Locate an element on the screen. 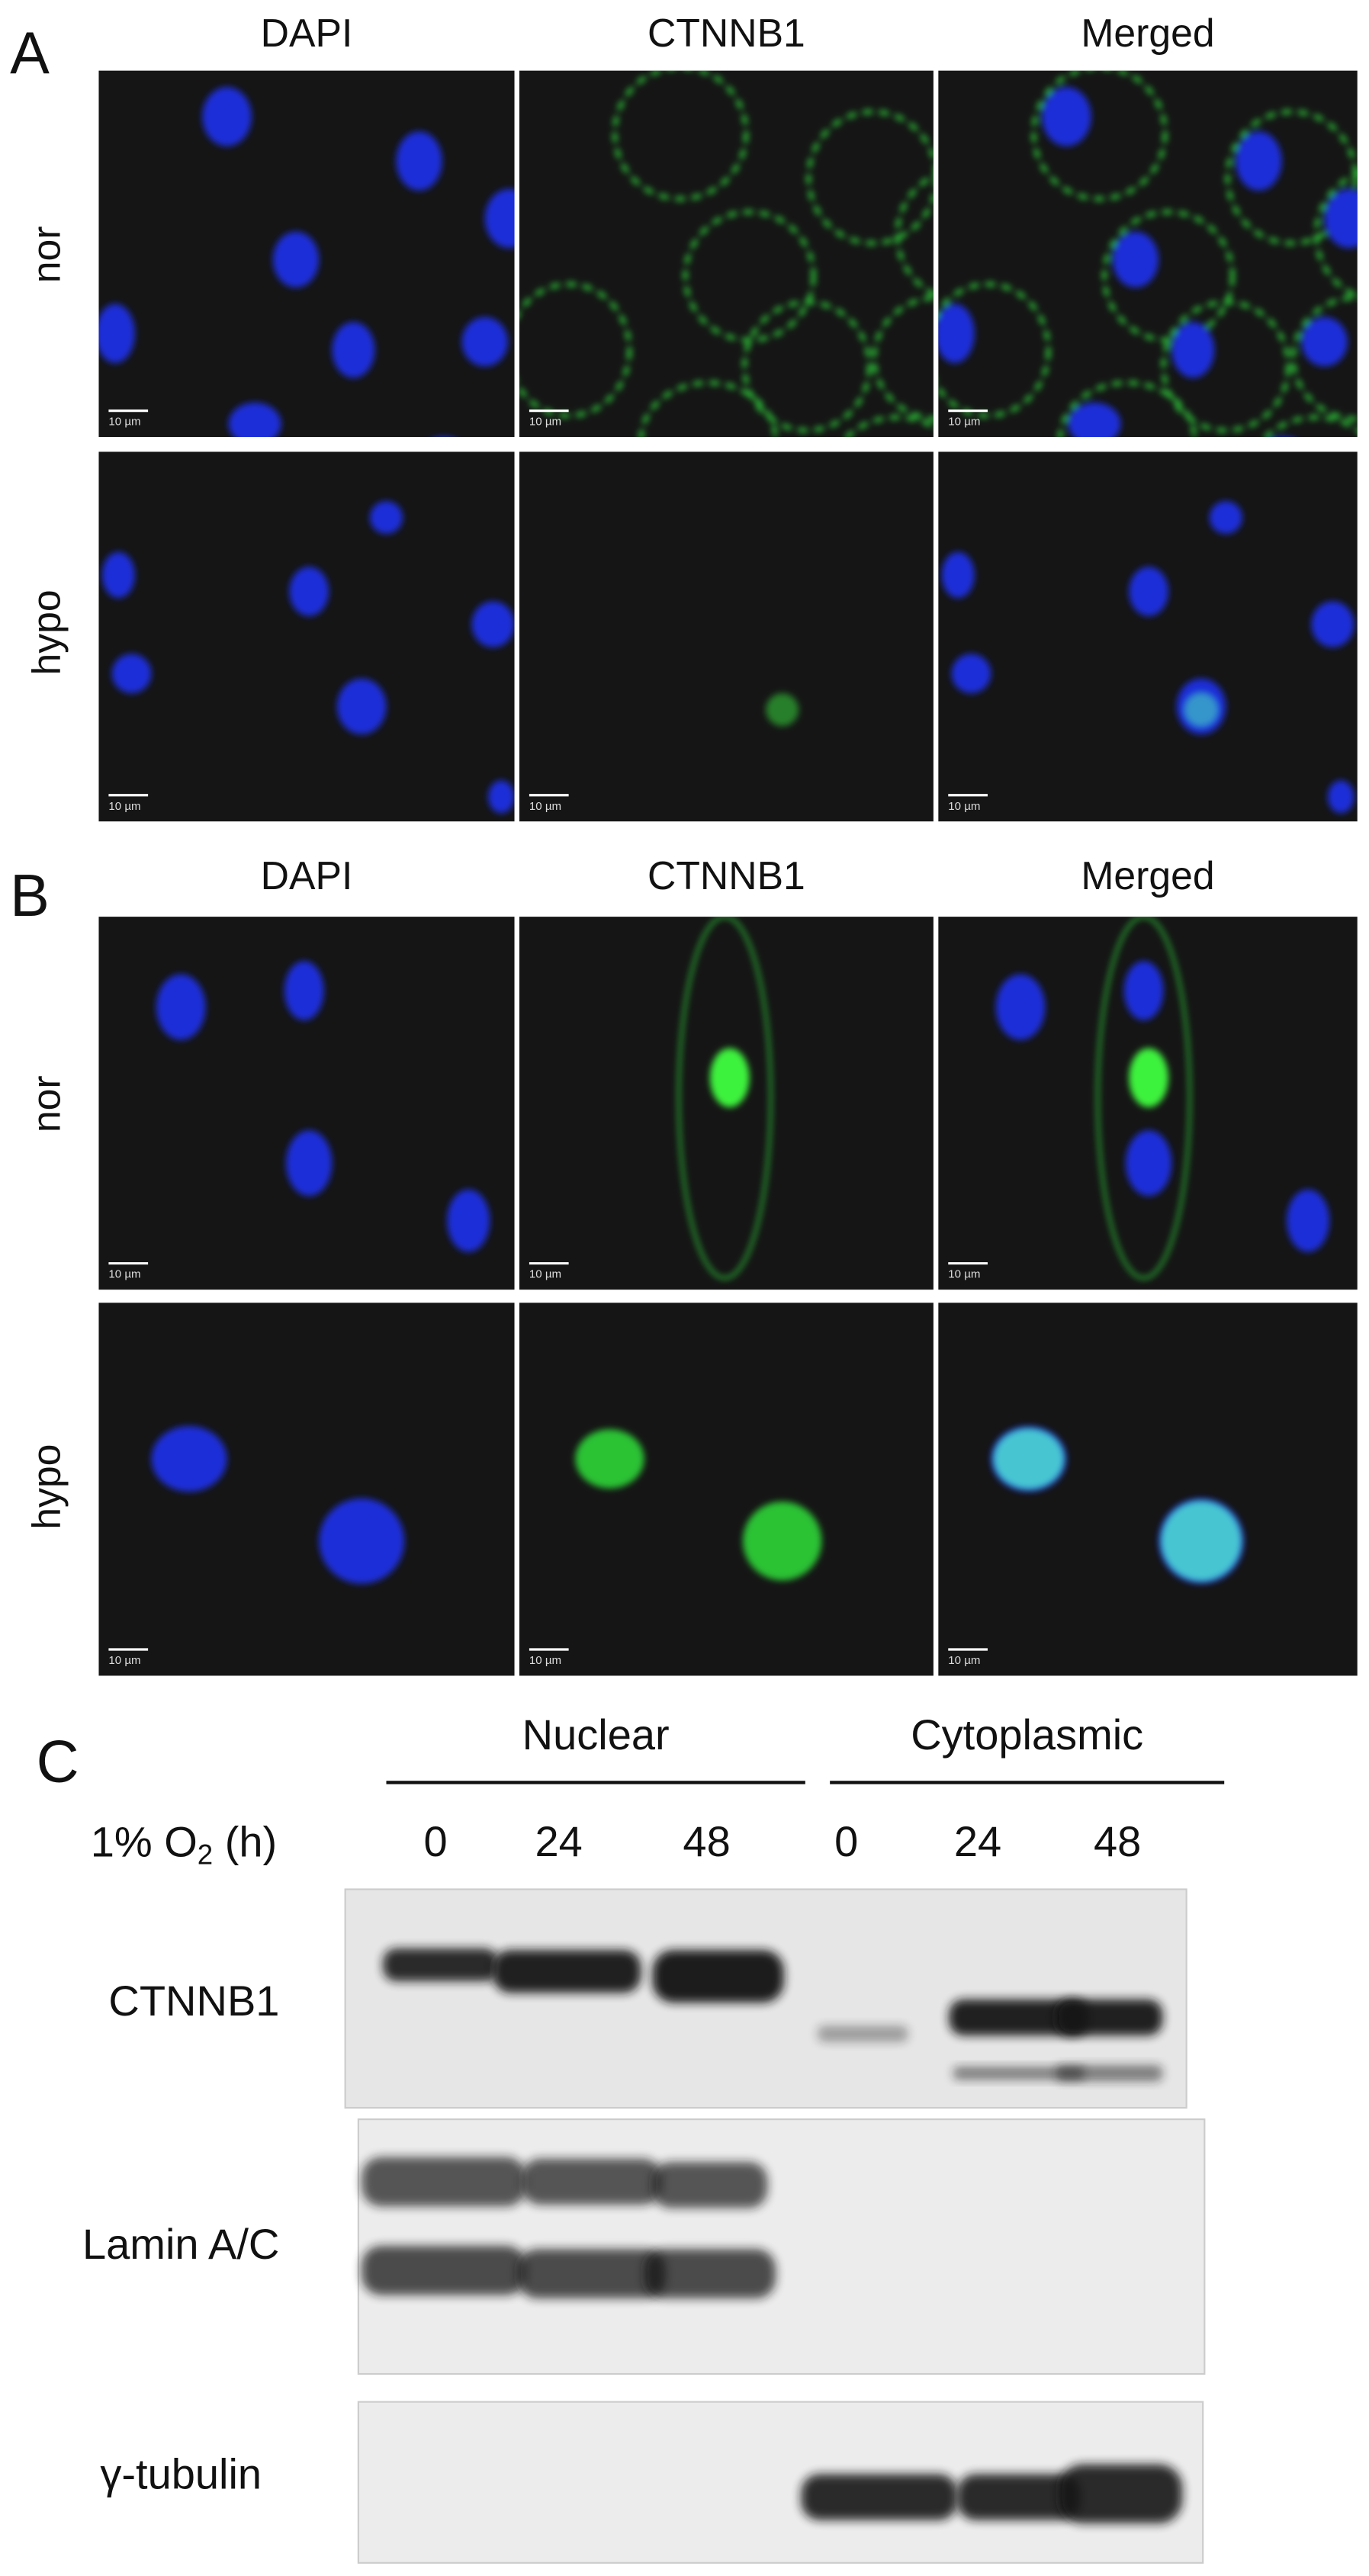 The image size is (1369, 2576). protein-label: γ-tubulin is located at coordinates (181, 2474).